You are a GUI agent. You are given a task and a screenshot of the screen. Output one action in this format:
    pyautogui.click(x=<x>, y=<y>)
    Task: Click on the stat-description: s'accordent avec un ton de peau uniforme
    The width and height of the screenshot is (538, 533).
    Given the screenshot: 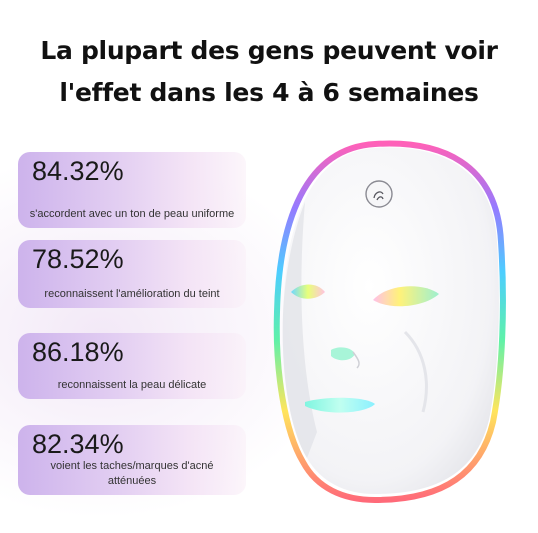 What is the action you would take?
    pyautogui.click(x=132, y=214)
    